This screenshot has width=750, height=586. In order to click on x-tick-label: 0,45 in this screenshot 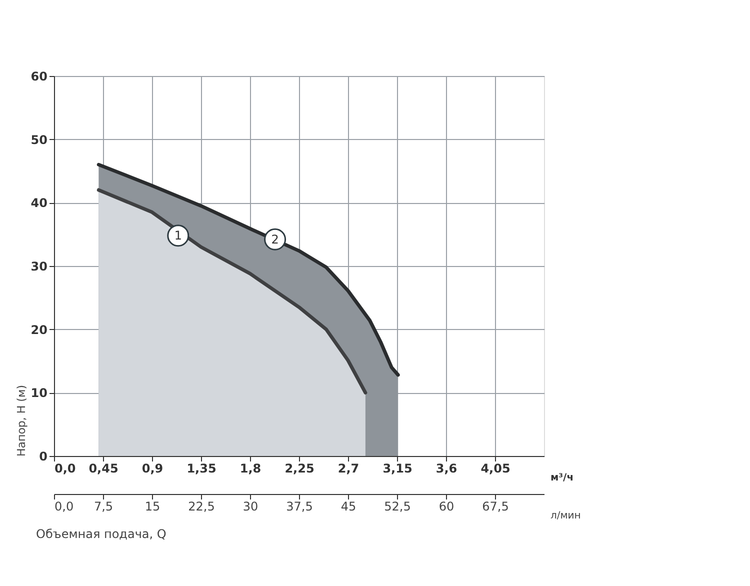, I will do `click(103, 469)`.